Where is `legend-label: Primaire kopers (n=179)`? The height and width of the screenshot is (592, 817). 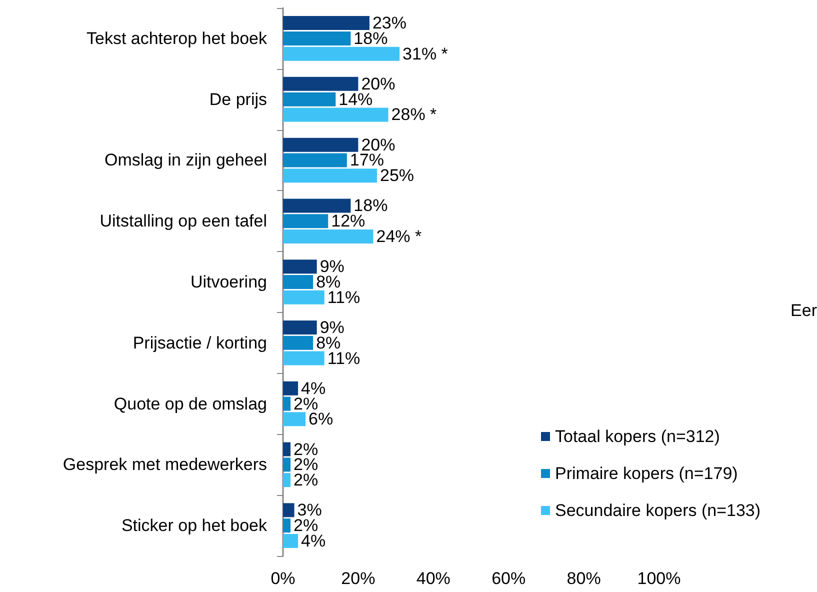 legend-label: Primaire kopers (n=179) is located at coordinates (646, 473).